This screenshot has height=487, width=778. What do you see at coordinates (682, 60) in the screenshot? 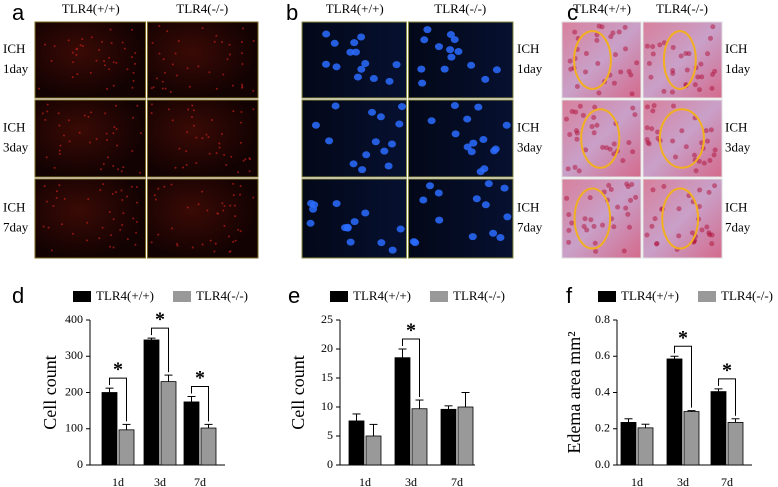
I see `micrograph` at bounding box center [682, 60].